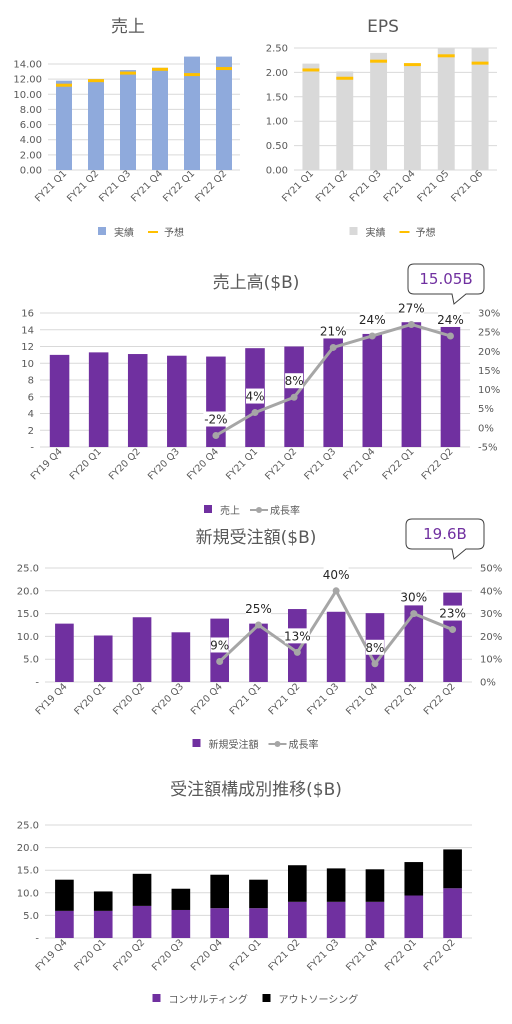 This screenshot has width=512, height=1024. What do you see at coordinates (27, 330) in the screenshot?
I see `y-tick-label: 14` at bounding box center [27, 330].